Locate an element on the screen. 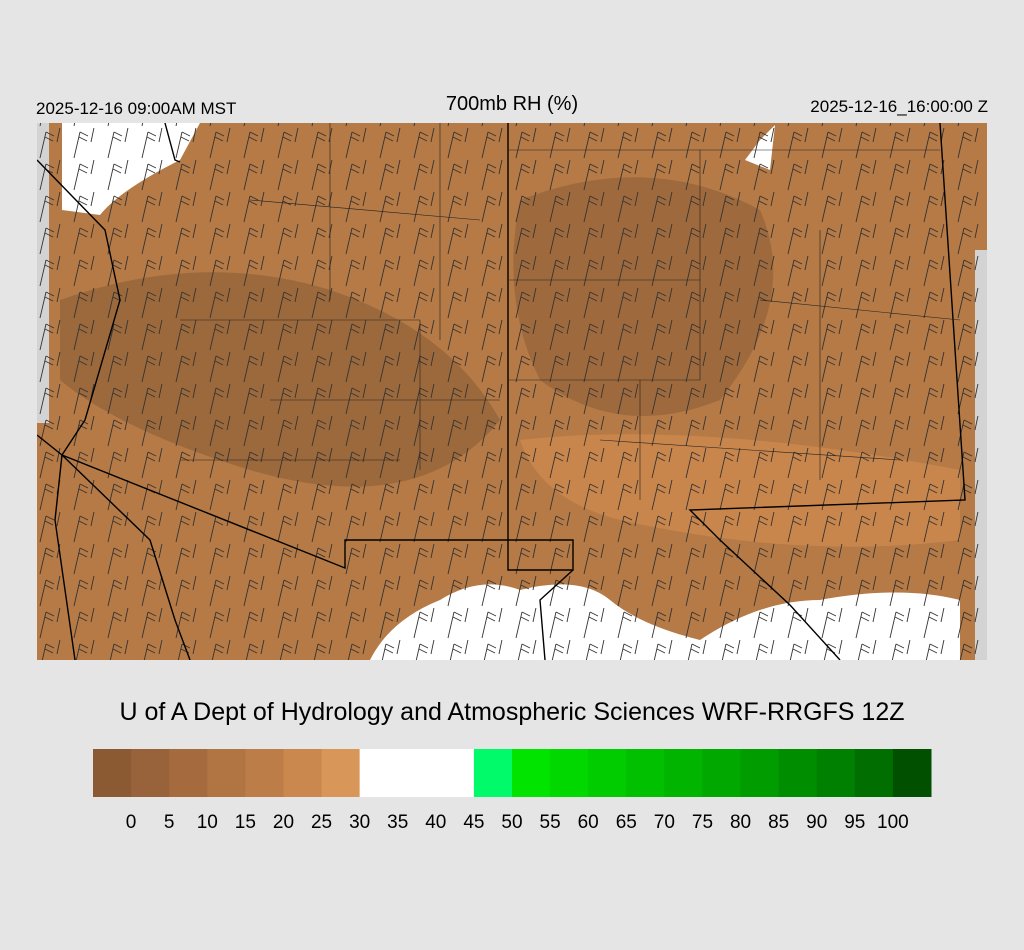 This screenshot has height=950, width=1024. title: 700mb RH (%) is located at coordinates (512, 104).